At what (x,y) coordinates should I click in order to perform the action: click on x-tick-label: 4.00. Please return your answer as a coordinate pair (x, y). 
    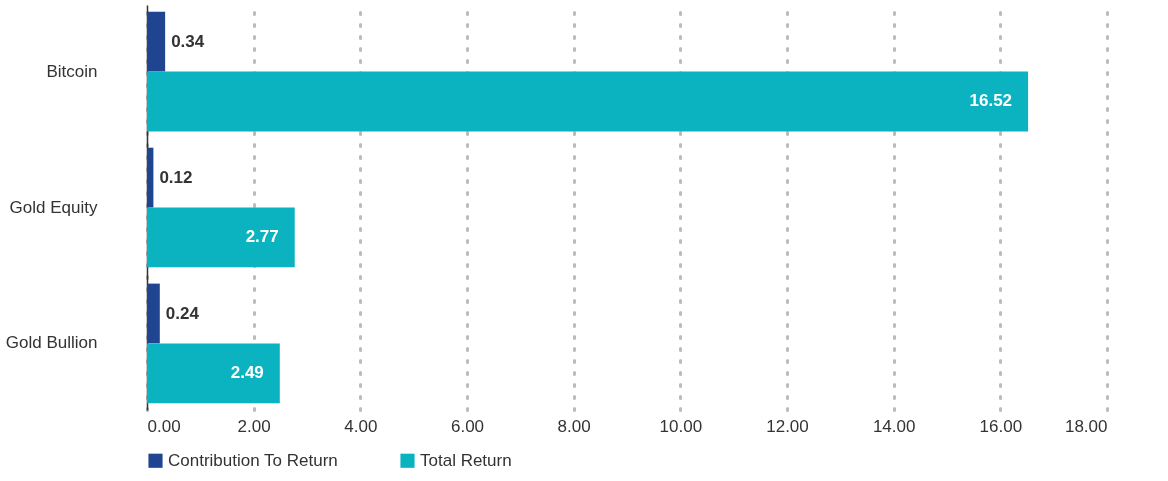
    Looking at the image, I should click on (361, 426).